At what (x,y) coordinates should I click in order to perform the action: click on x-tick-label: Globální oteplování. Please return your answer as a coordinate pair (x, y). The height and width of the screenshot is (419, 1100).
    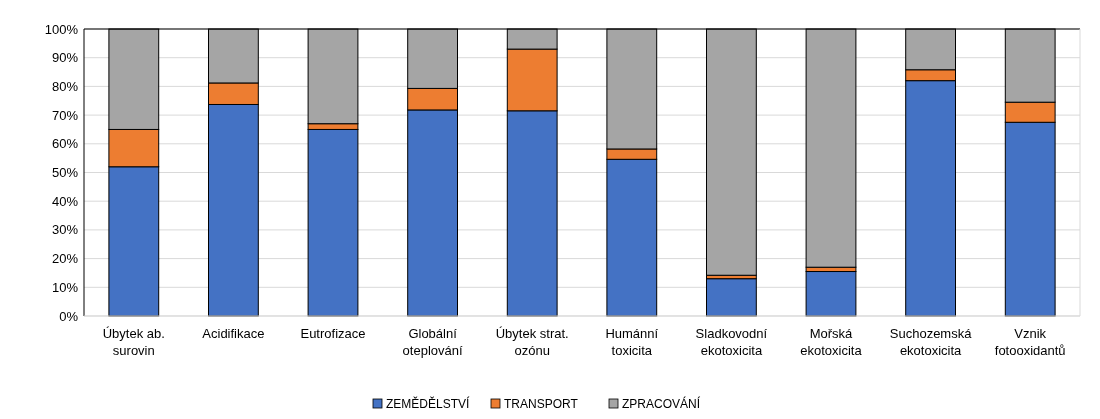
    Looking at the image, I should click on (432, 342).